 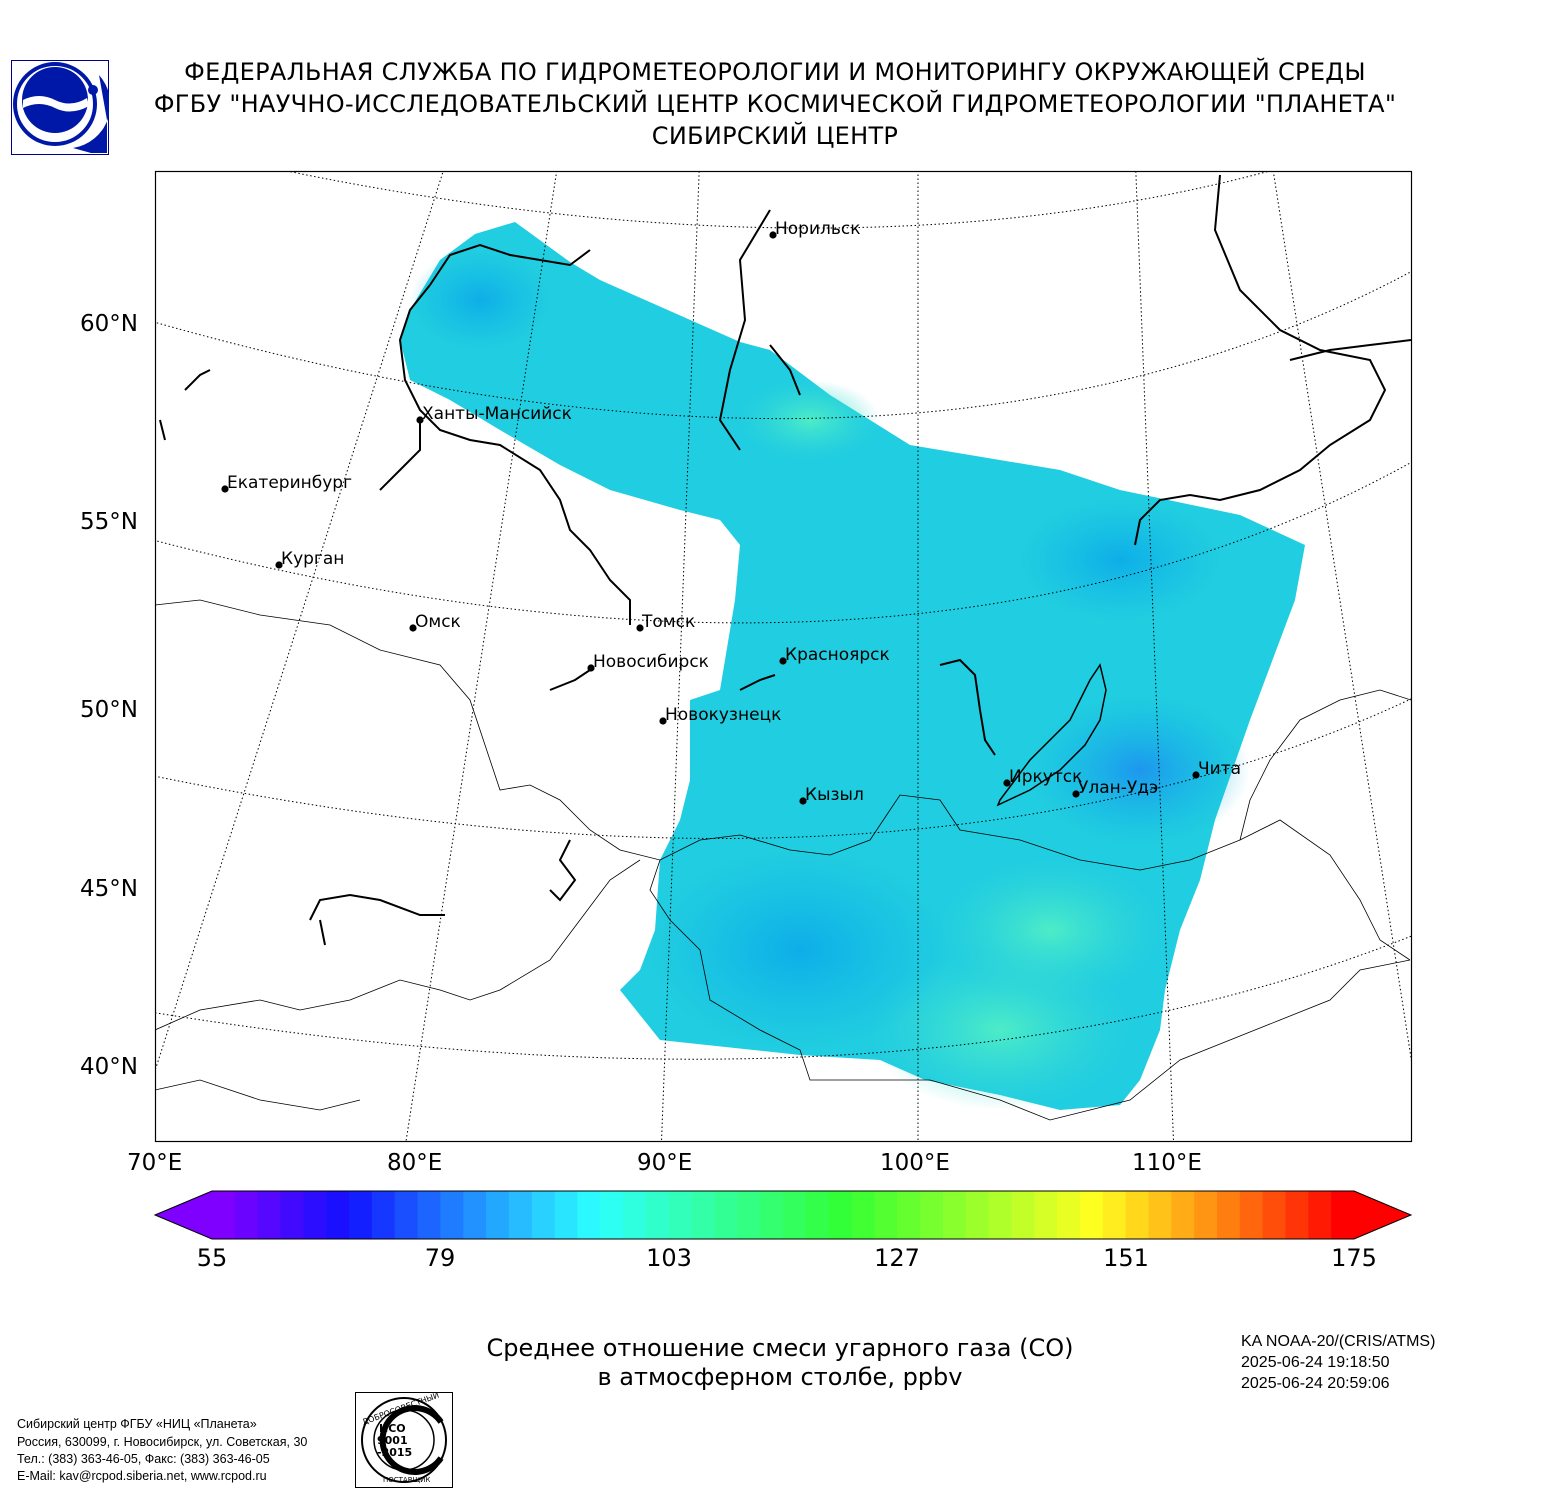 What do you see at coordinates (406, 1480) in the screenshot?
I see `svg-text: ПОСТАВЩИК` at bounding box center [406, 1480].